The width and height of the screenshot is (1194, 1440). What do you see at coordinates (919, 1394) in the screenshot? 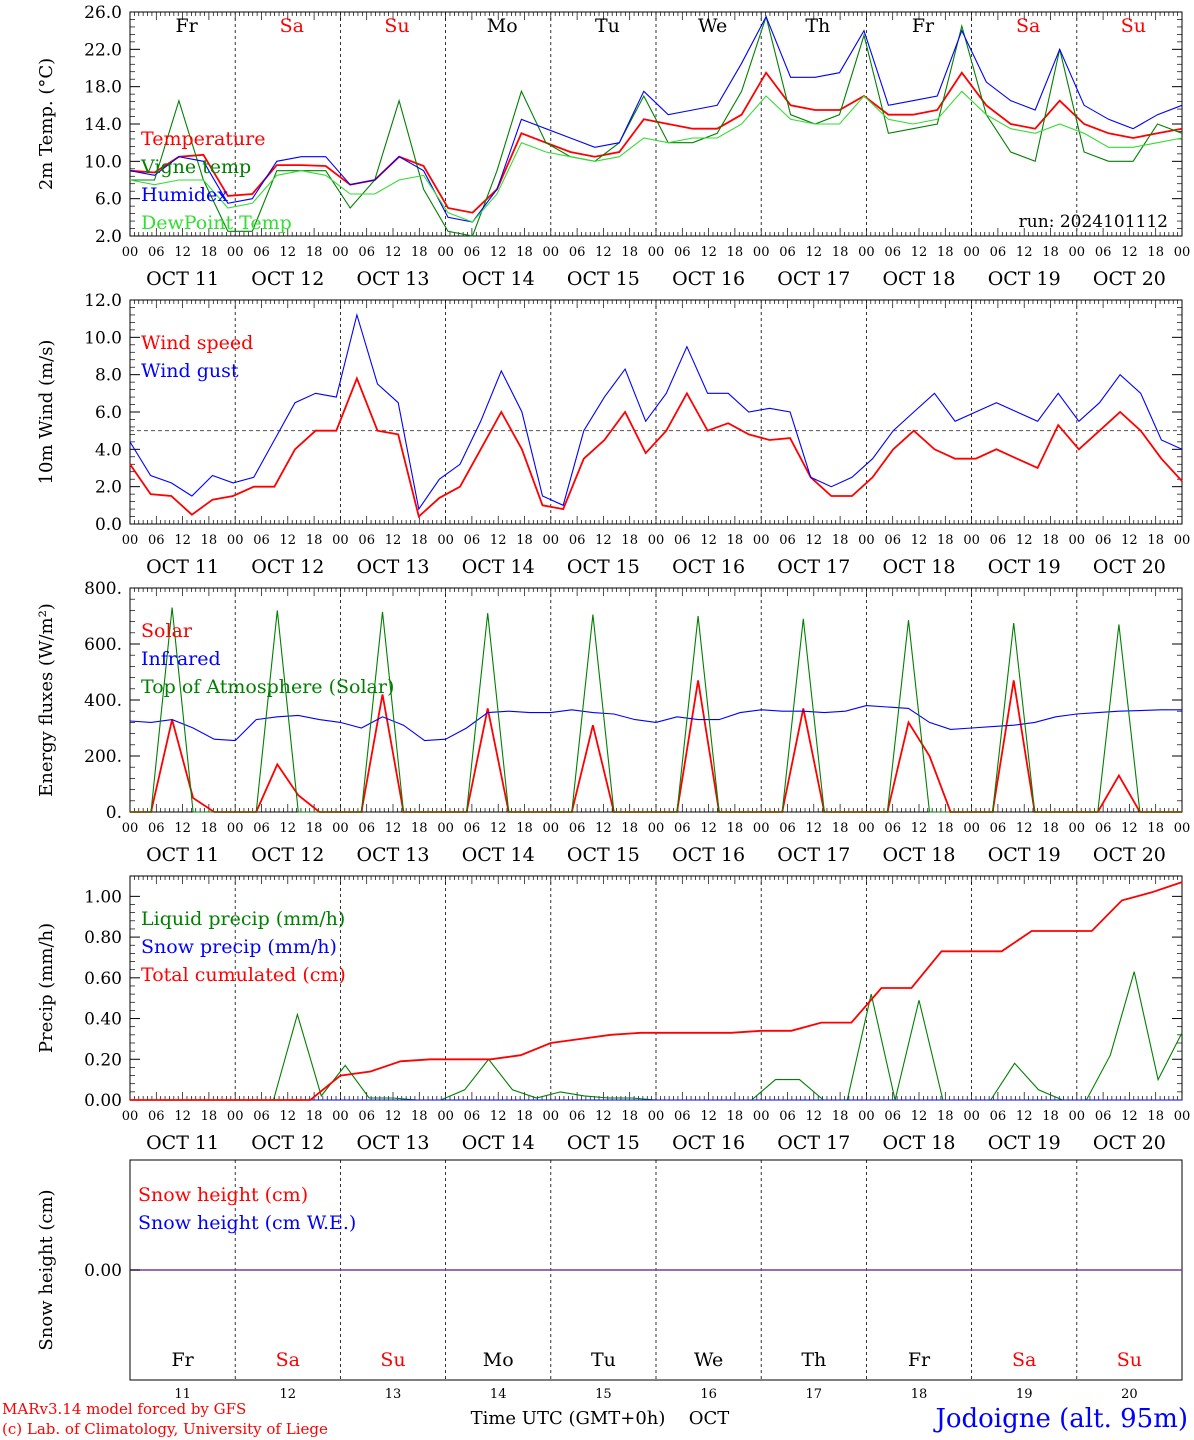
I see `day-number: 18` at bounding box center [919, 1394].